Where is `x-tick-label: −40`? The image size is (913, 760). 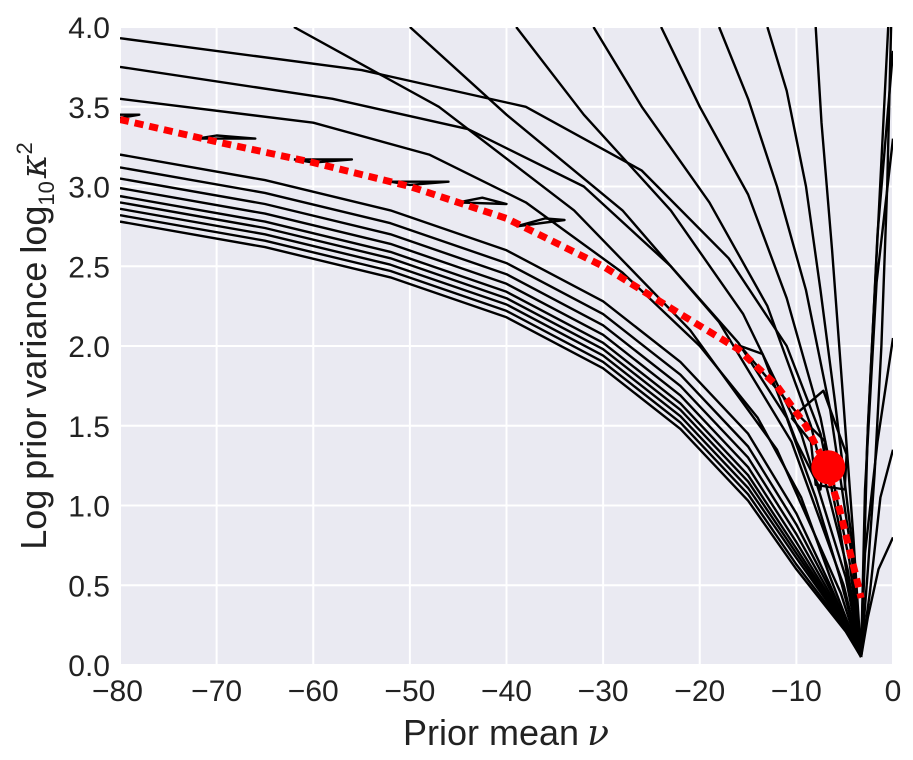
x-tick-label: −40 is located at coordinates (506, 691).